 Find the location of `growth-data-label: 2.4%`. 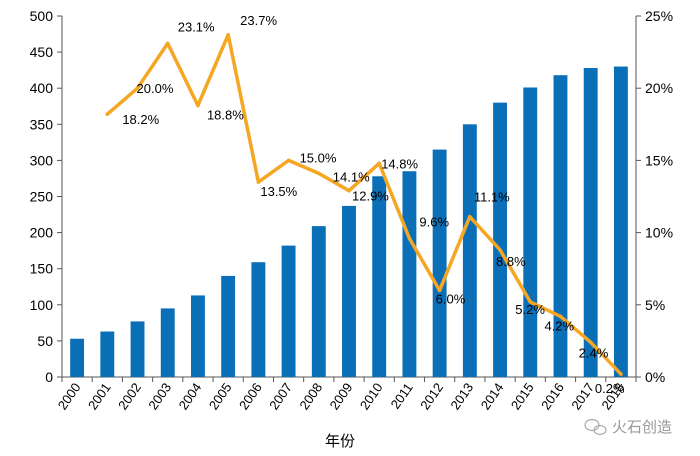

growth-data-label: 2.4% is located at coordinates (594, 352).